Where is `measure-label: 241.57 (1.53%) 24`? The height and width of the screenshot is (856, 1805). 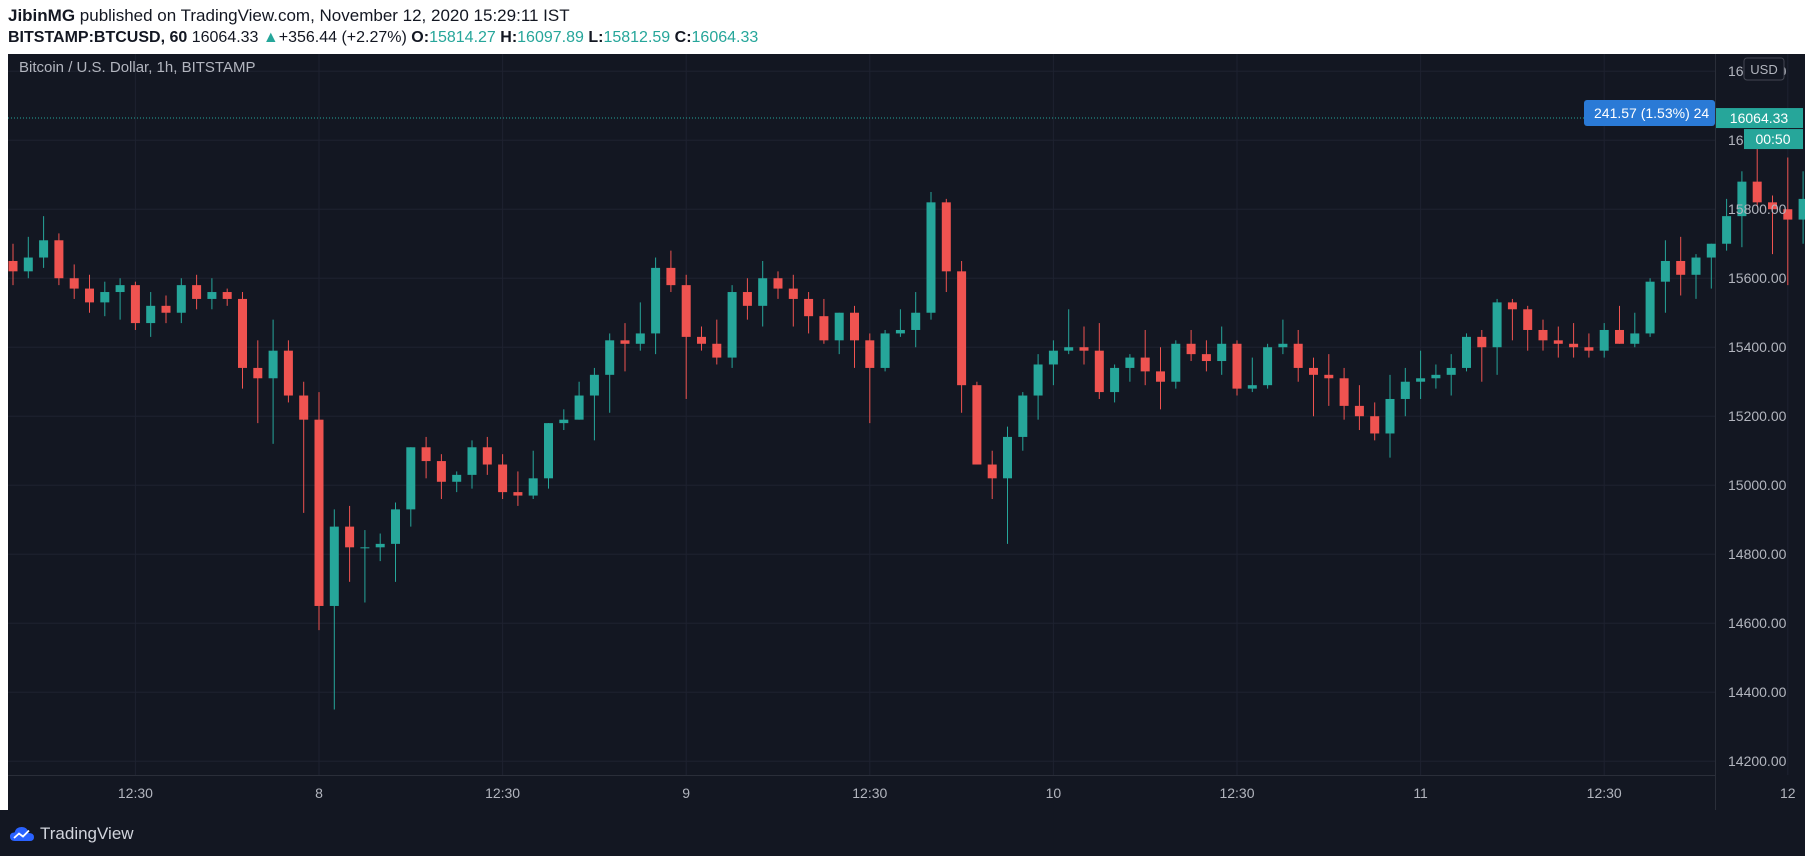
measure-label: 241.57 (1.53%) 24 is located at coordinates (1651, 113).